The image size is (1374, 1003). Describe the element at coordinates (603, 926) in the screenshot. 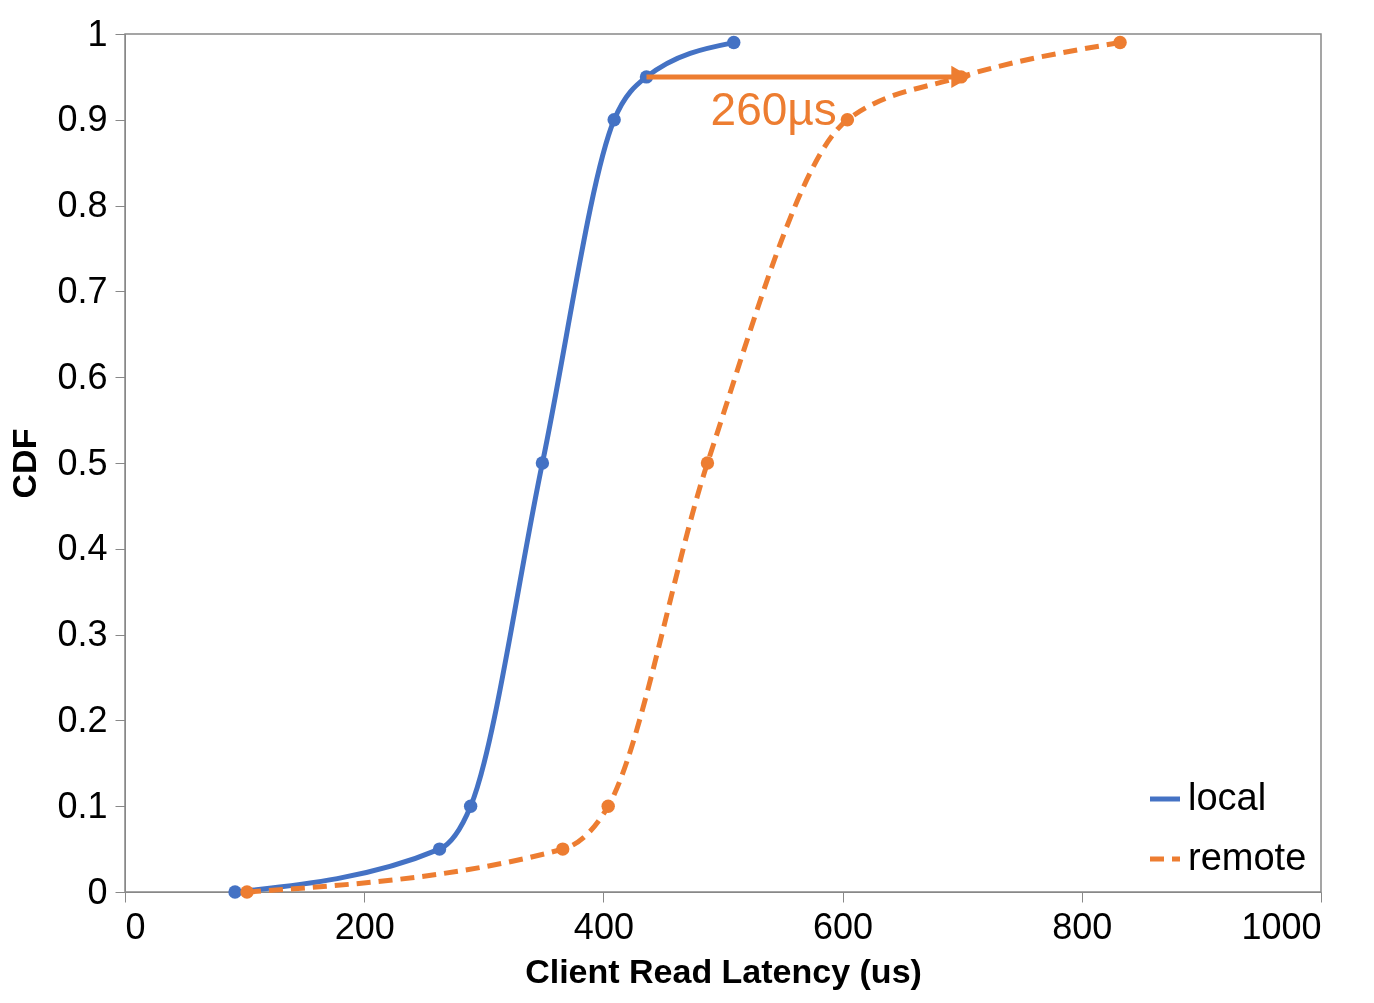

I see `x-tick-label: 400` at that location.